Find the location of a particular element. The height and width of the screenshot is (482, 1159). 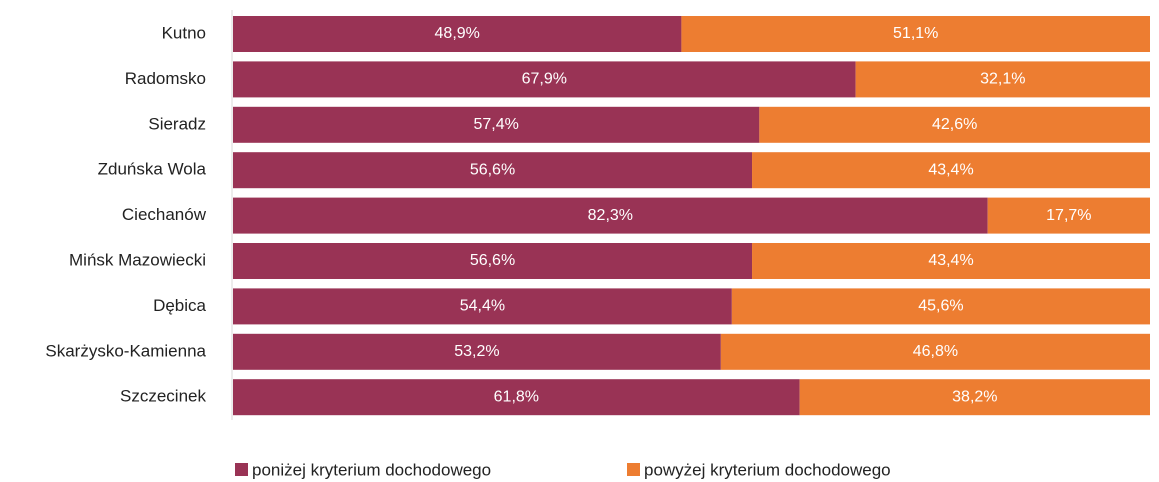

value-label: 42,6% is located at coordinates (954, 124).